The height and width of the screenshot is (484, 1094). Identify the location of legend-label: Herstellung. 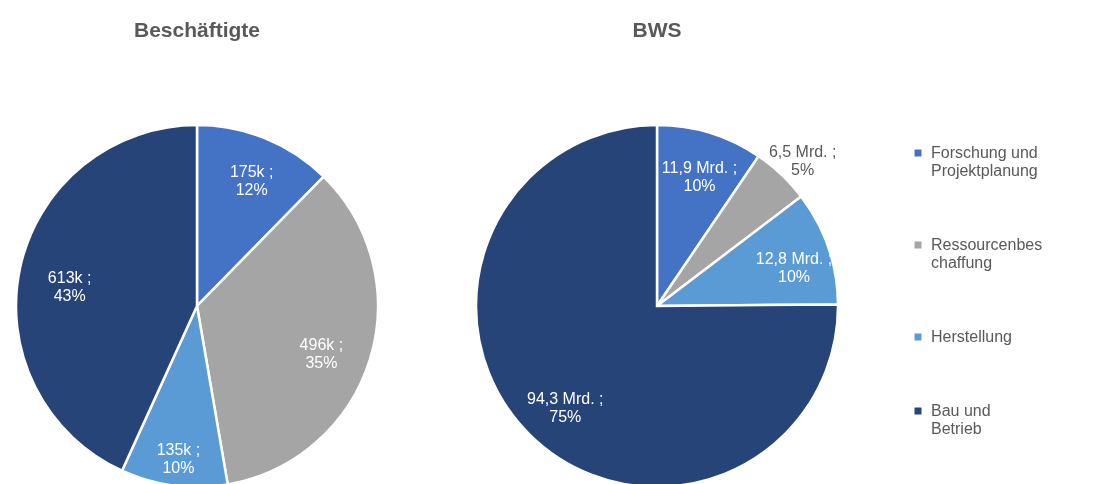
(971, 336).